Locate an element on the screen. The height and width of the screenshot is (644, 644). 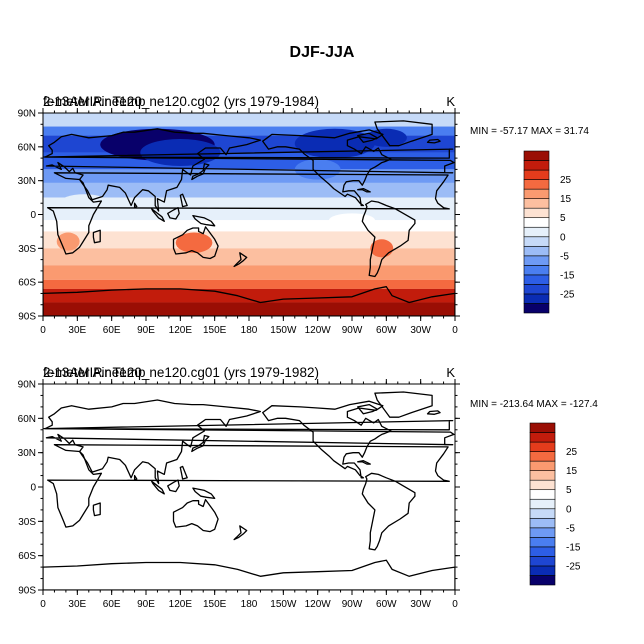
colorbar-label: -5 is located at coordinates (570, 528).